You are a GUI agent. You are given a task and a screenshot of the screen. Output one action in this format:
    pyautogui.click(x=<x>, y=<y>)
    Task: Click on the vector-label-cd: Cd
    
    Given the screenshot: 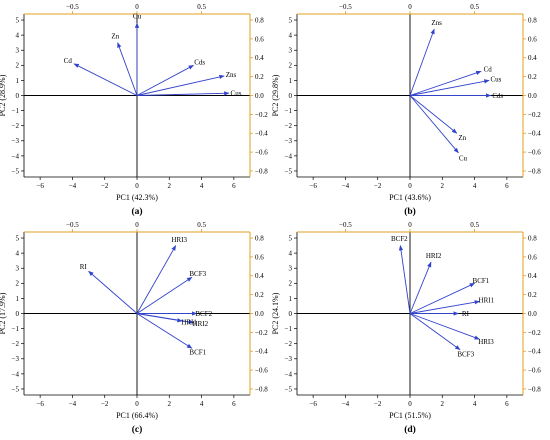 What is the action you would take?
    pyautogui.click(x=68, y=61)
    